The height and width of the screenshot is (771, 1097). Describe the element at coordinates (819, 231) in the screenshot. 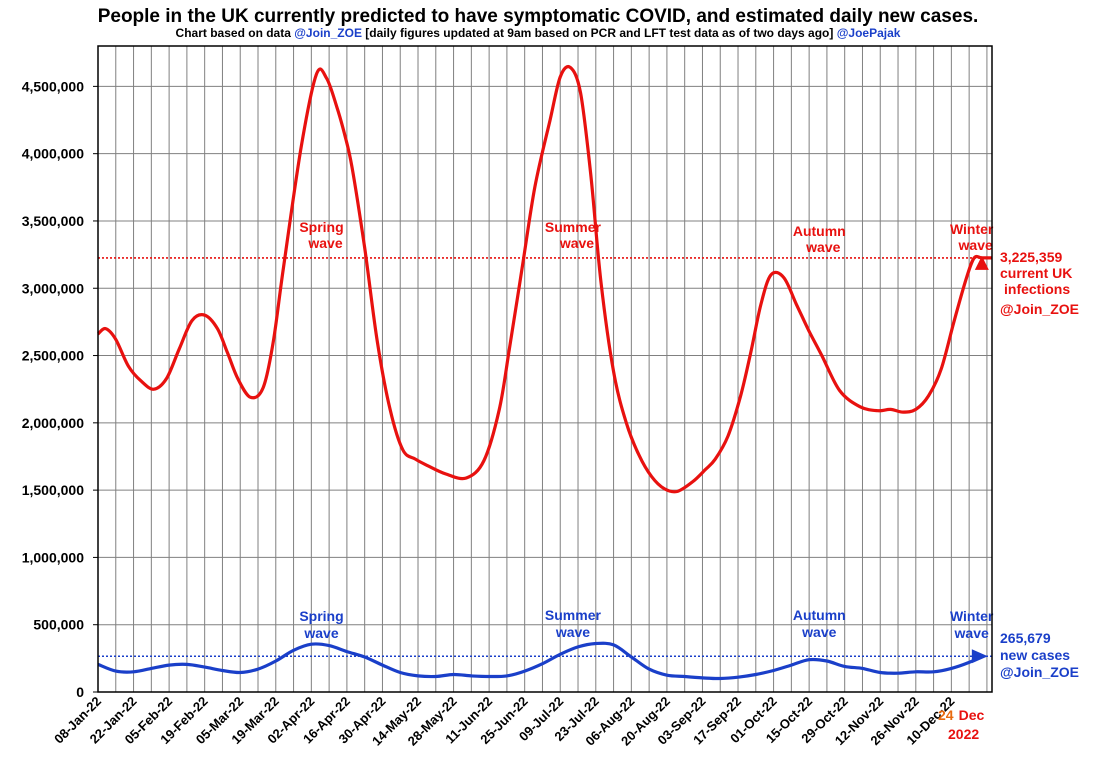

I see `red-wave-label: Autumn` at that location.